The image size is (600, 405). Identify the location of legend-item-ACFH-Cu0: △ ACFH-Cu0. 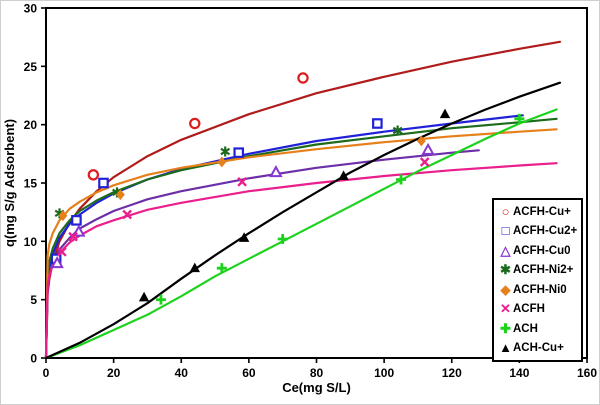
(539, 251).